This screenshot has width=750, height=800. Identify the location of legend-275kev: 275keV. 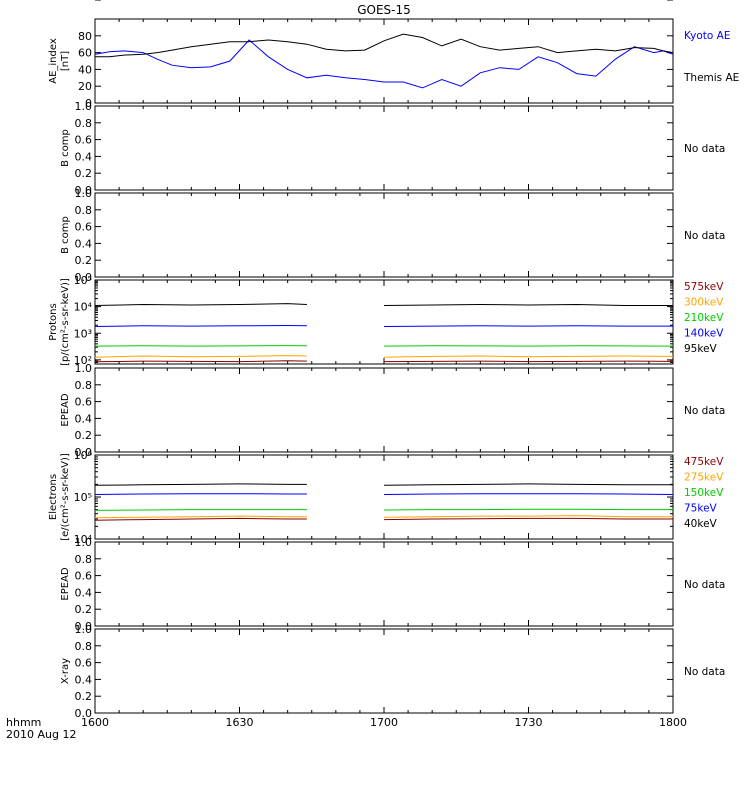
(704, 478).